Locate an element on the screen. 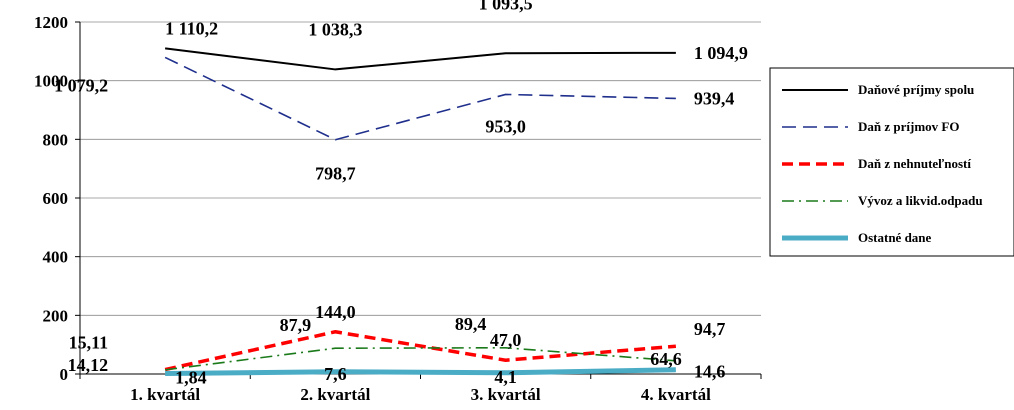 This screenshot has width=1014, height=410. data-label: 1 038,3 is located at coordinates (335, 29).